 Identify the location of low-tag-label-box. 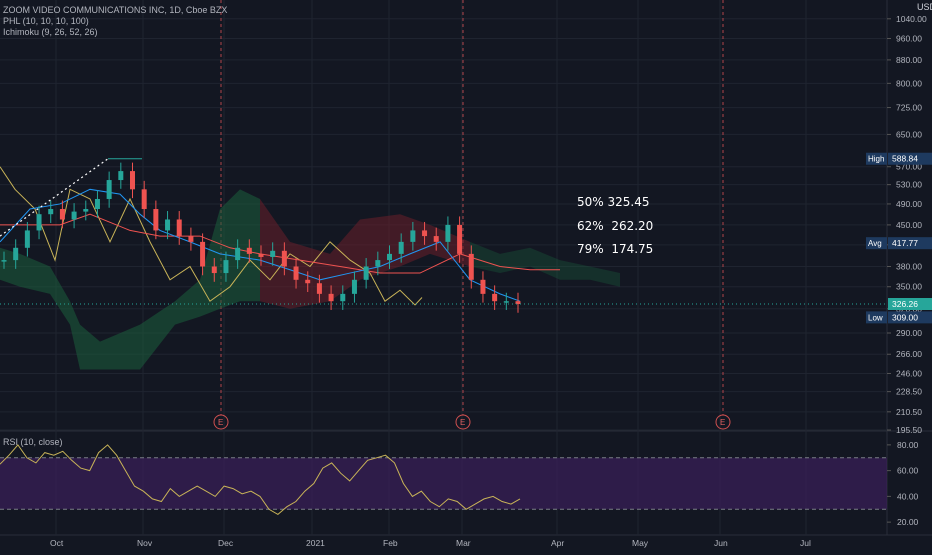
(876, 317).